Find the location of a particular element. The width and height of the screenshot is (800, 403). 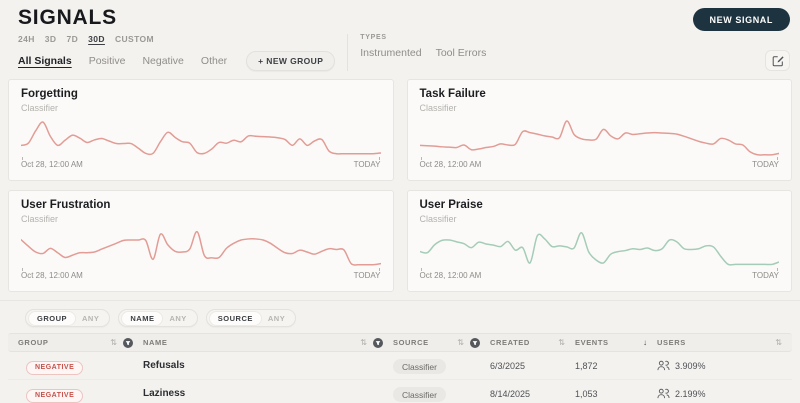

column-label: CREATED is located at coordinates (510, 342).